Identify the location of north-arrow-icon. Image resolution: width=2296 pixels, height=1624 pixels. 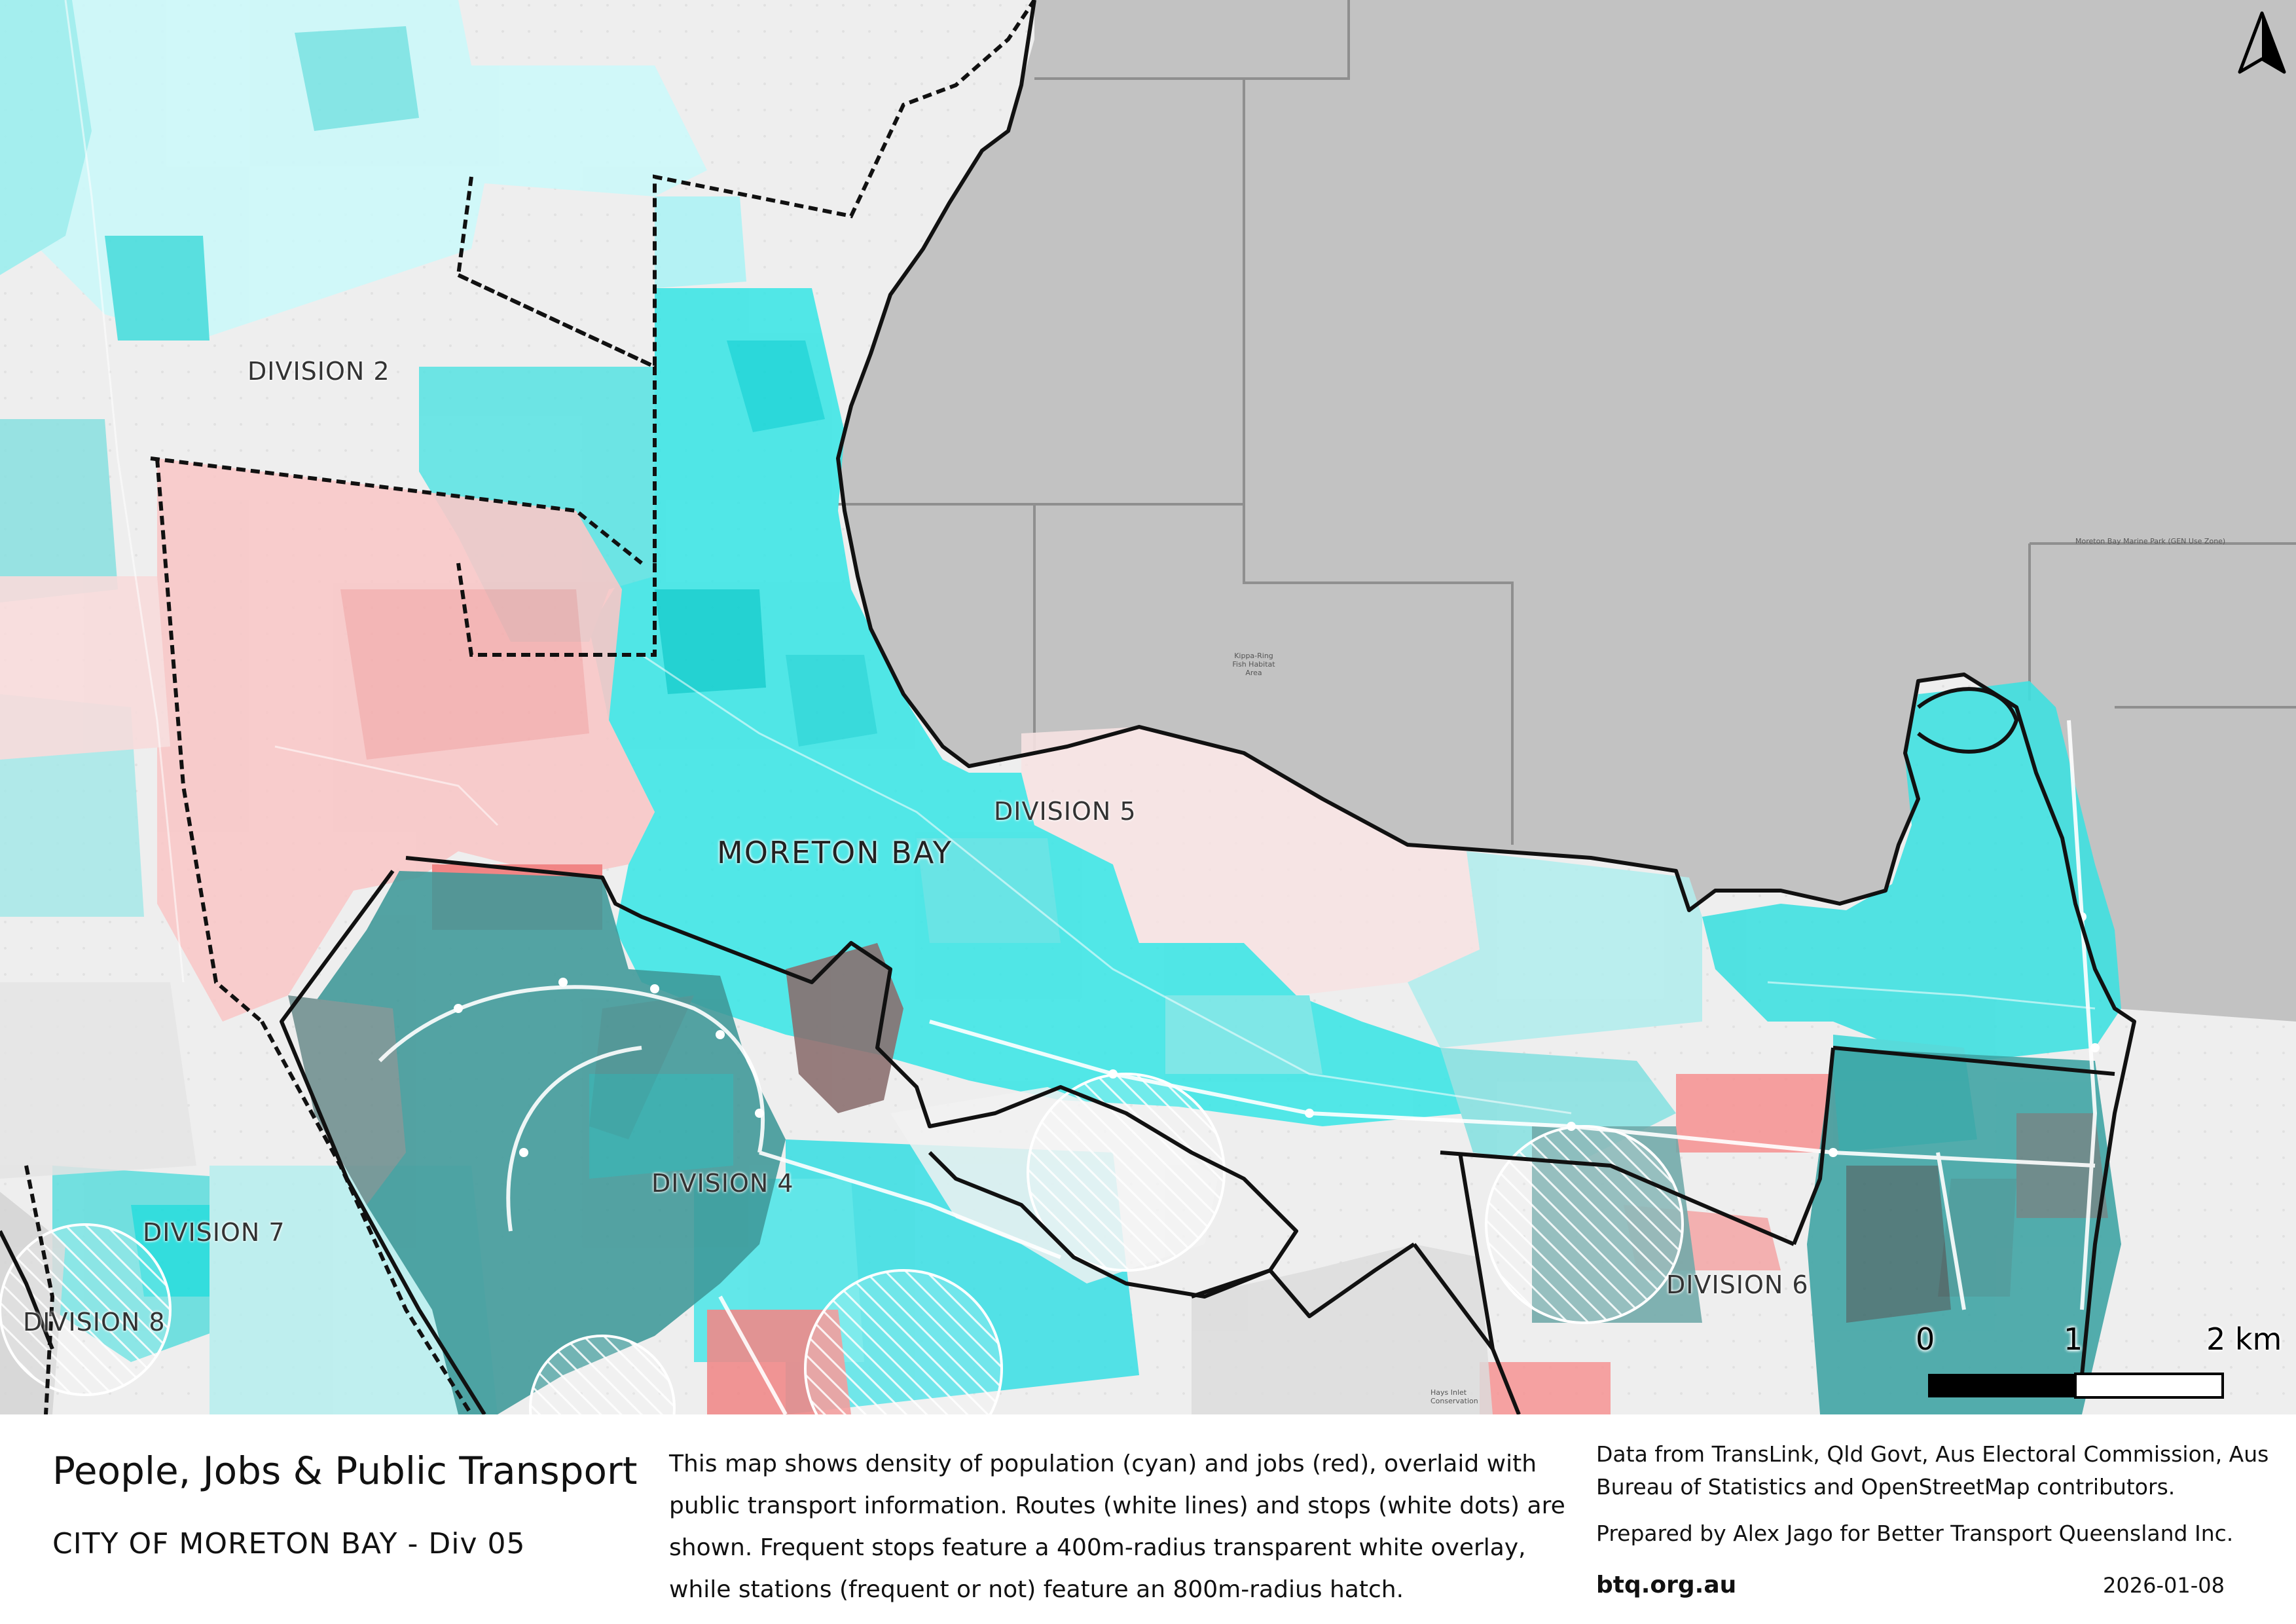
(2262, 42).